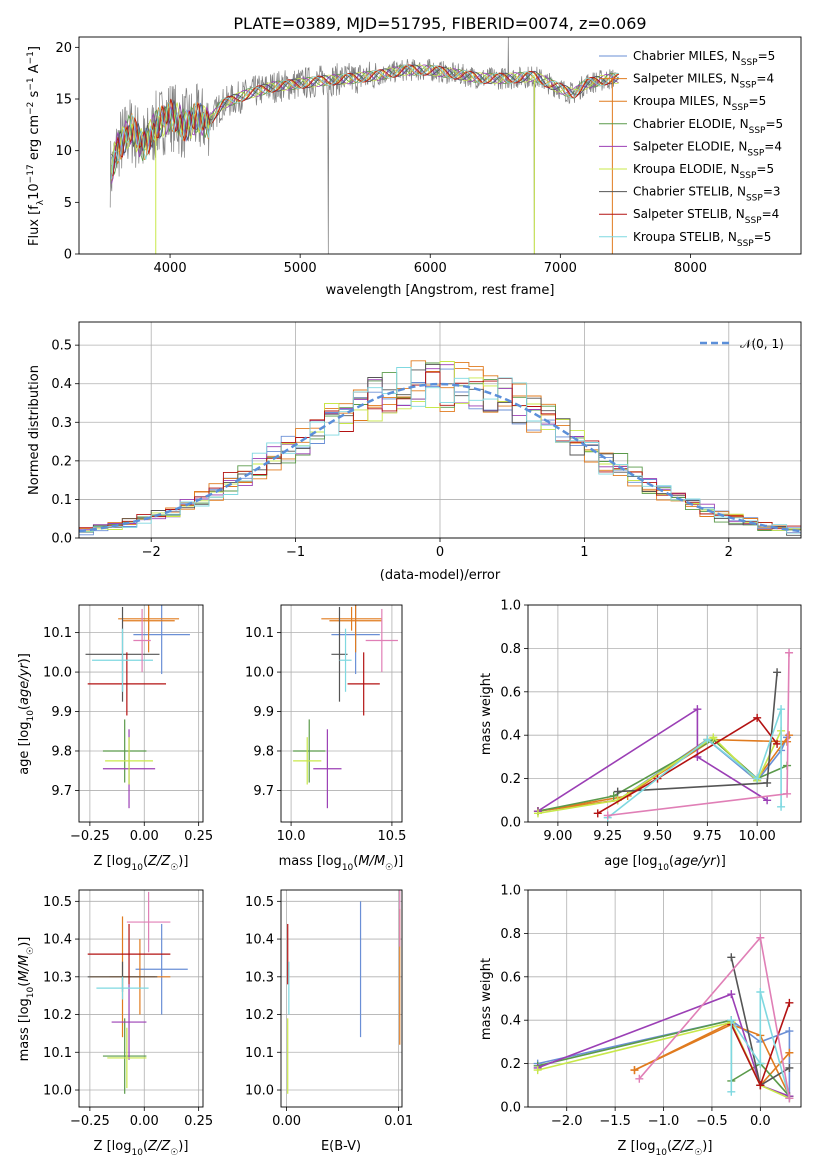 The height and width of the screenshot is (1170, 819). I want to click on y-tick-label: 0.4, so click(510, 736).